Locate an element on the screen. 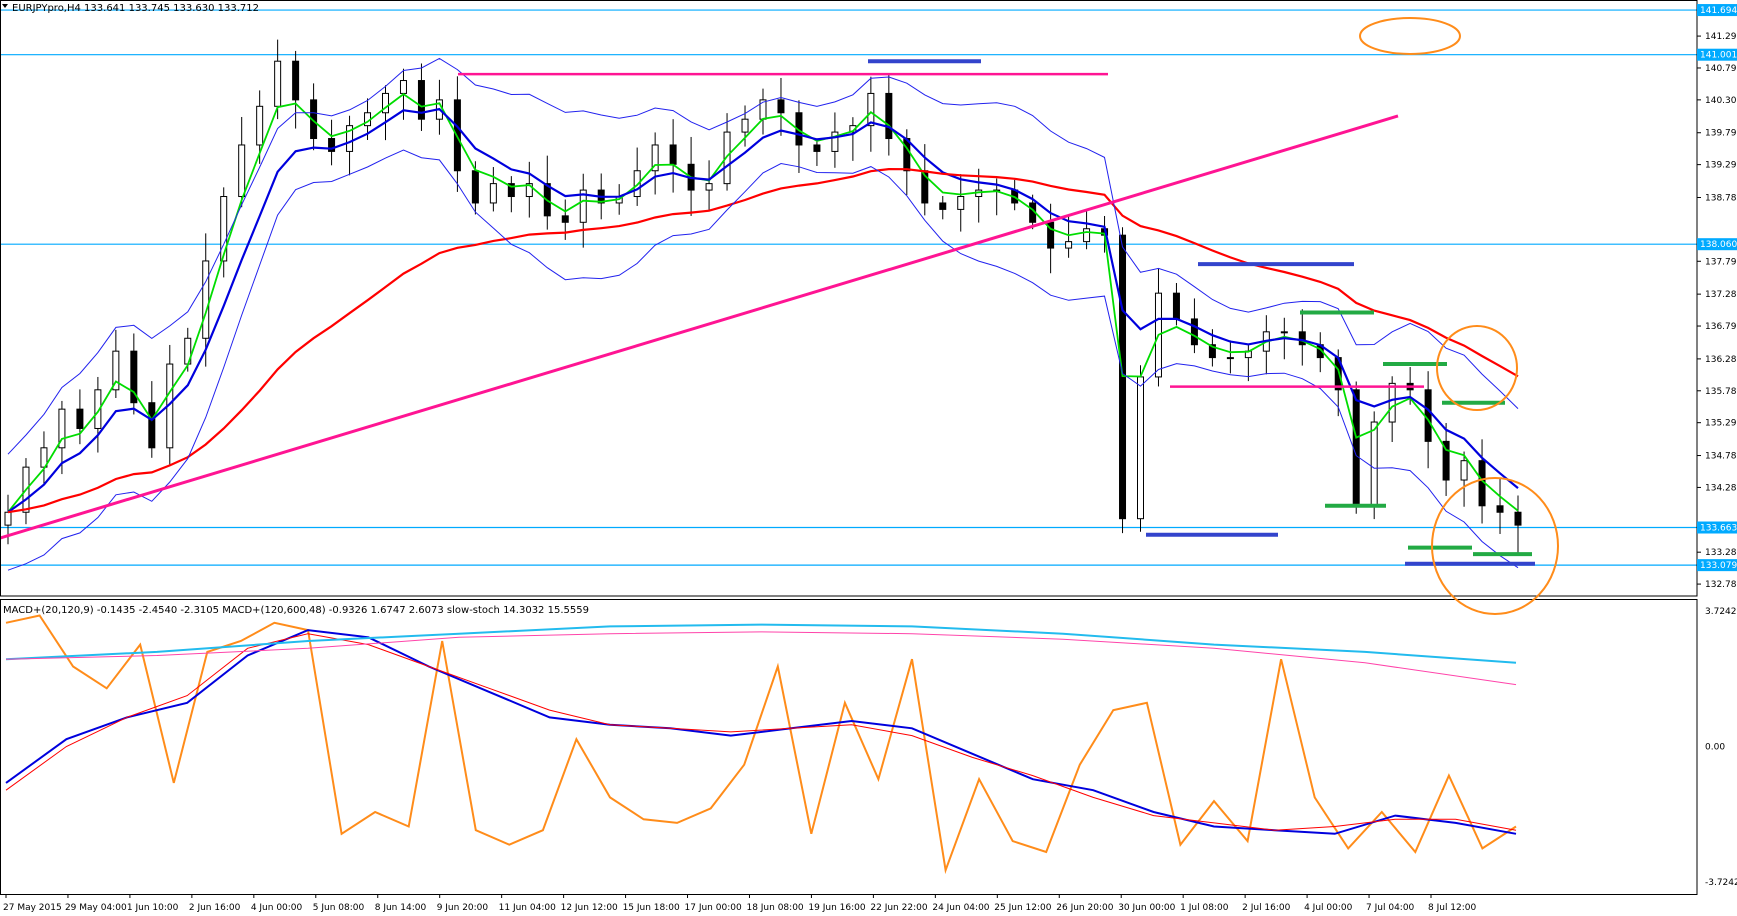 The width and height of the screenshot is (1737, 916). y-tick-label: 134.285 is located at coordinates (1721, 488).